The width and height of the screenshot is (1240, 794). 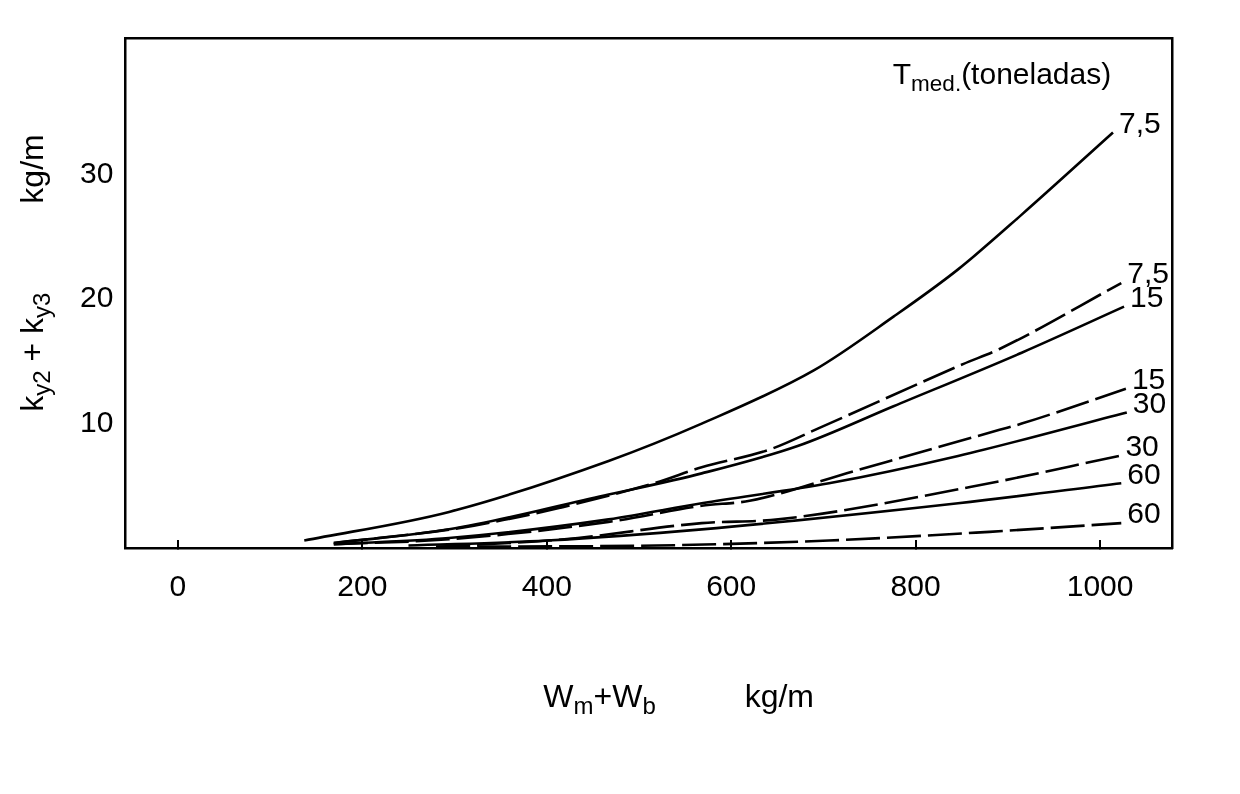 I want to click on x-tick-label: 400, so click(x=546, y=586).